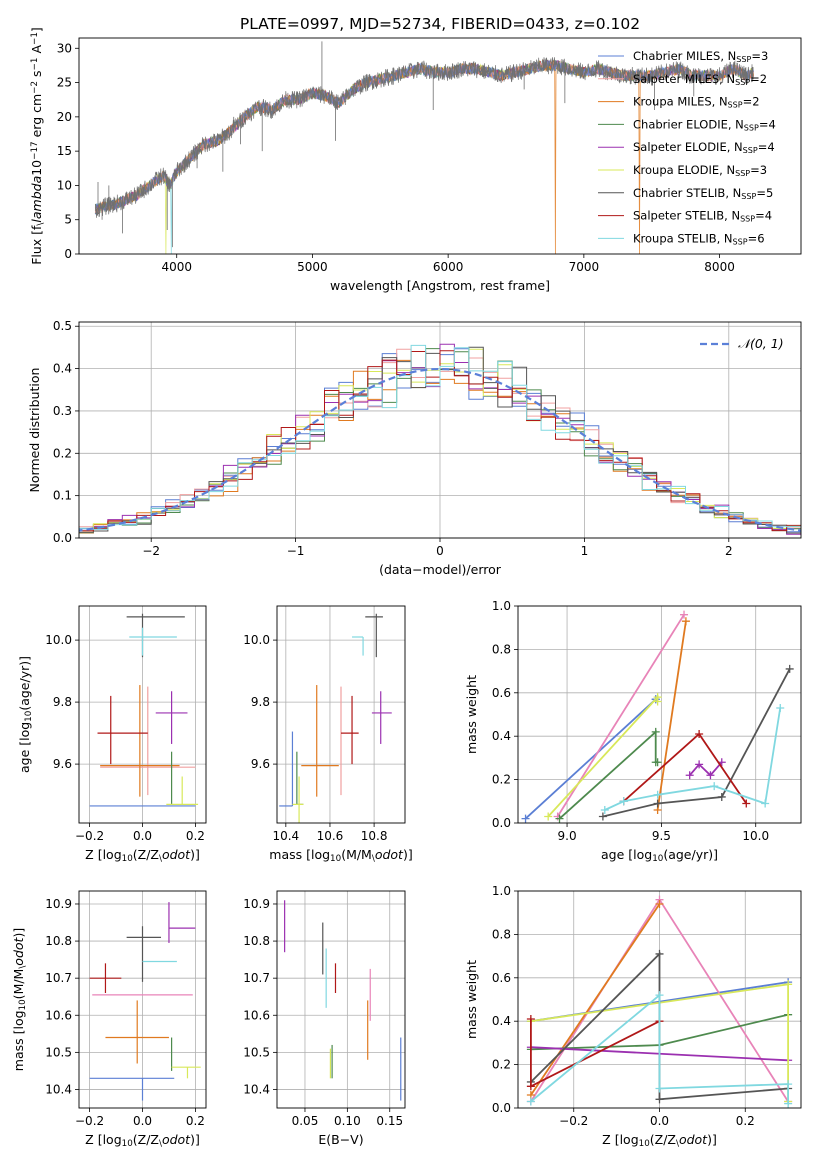  I want to click on y-tick-label: 0.8, so click(501, 649).